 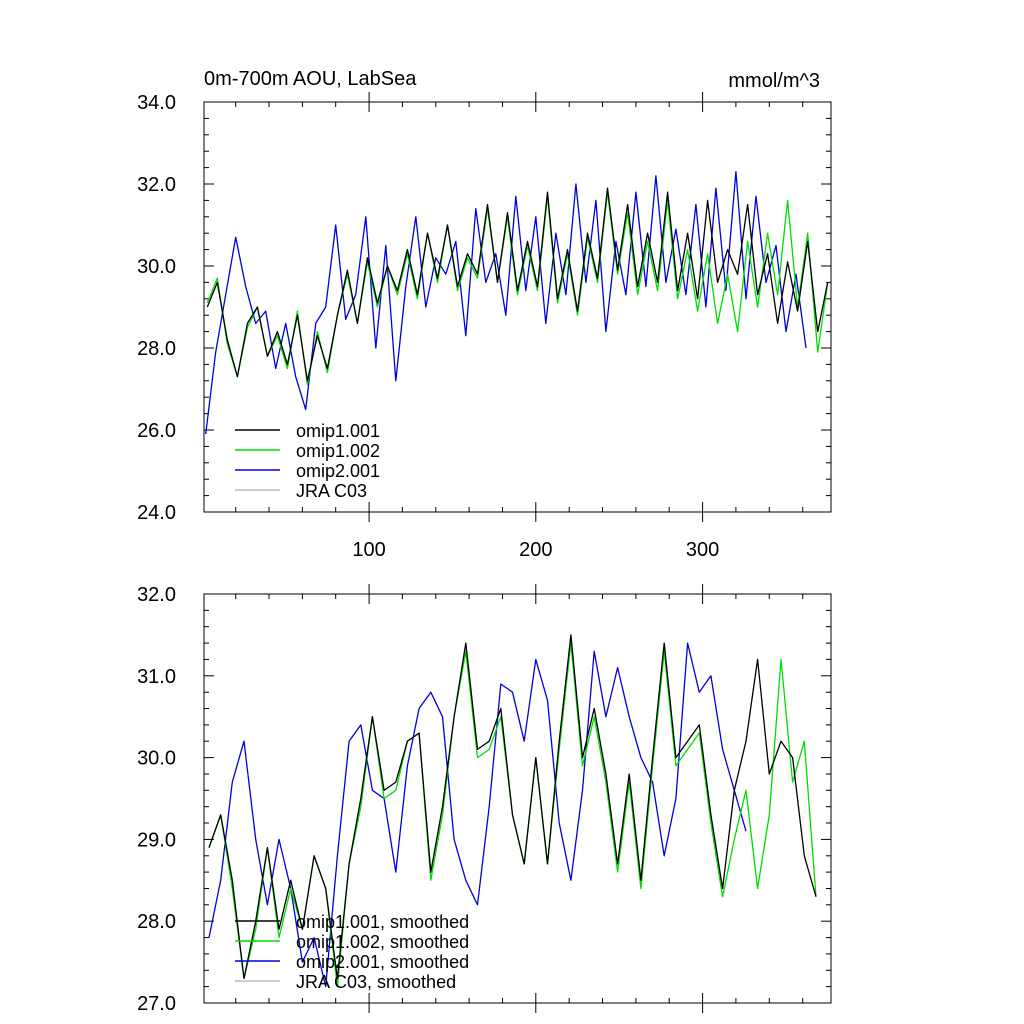 I want to click on top-x-tick-label: 300, so click(x=702, y=550).